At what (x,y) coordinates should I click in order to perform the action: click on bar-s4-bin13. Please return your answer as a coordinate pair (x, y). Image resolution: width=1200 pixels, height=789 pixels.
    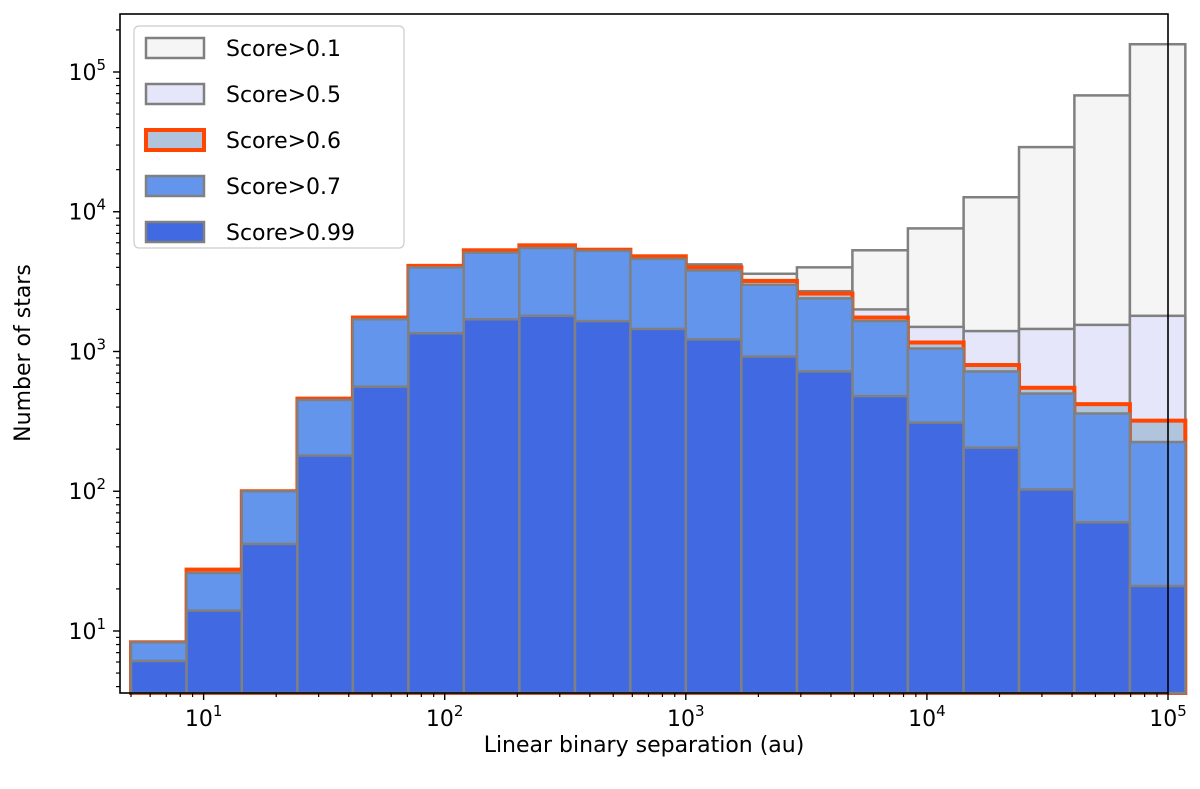
    Looking at the image, I should click on (880, 544).